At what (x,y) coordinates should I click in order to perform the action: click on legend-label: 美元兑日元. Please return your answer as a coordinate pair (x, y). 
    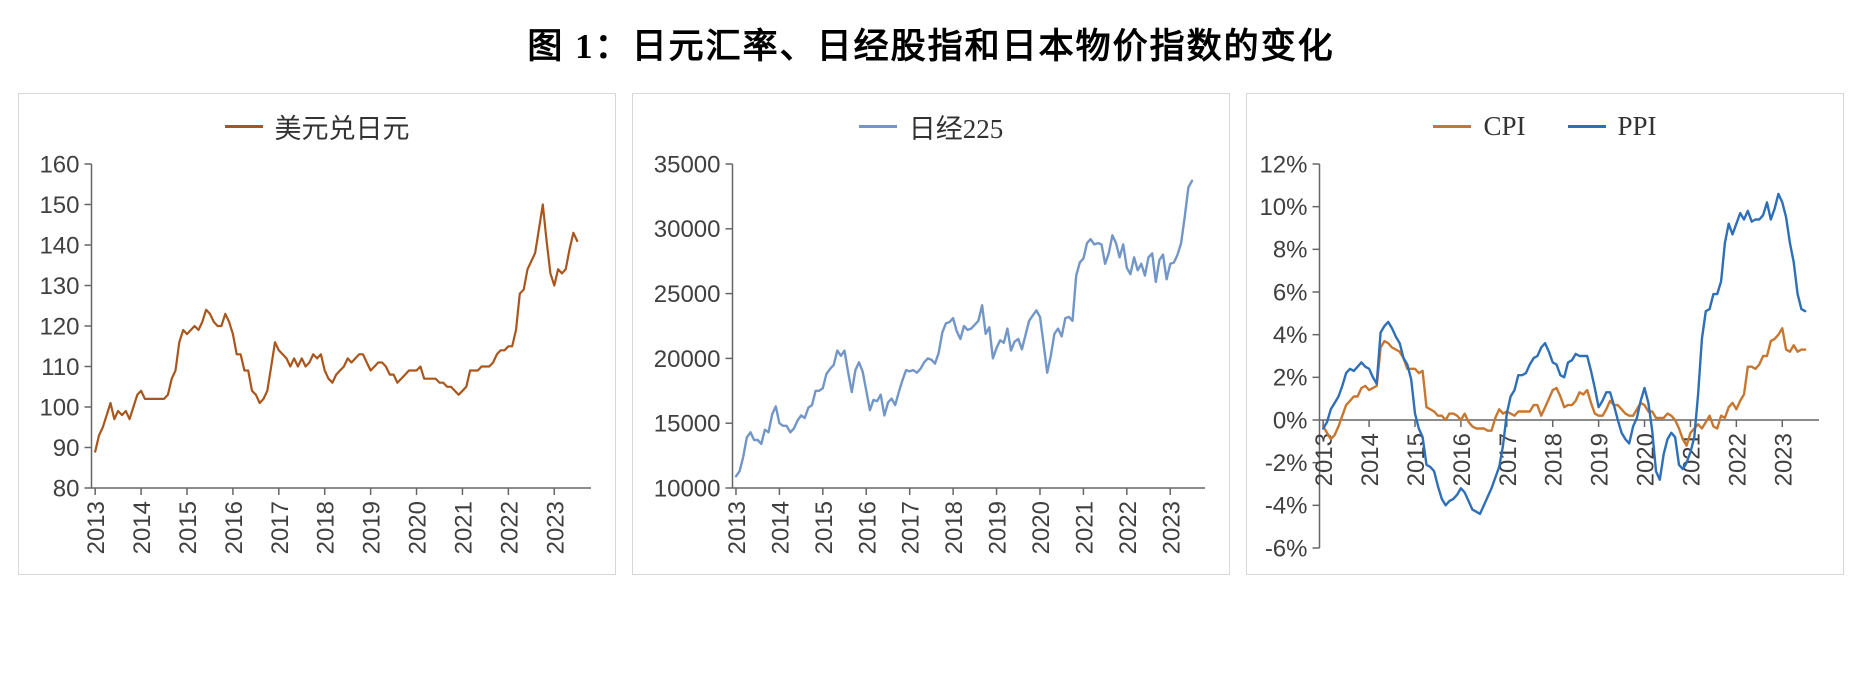
    Looking at the image, I should click on (342, 128).